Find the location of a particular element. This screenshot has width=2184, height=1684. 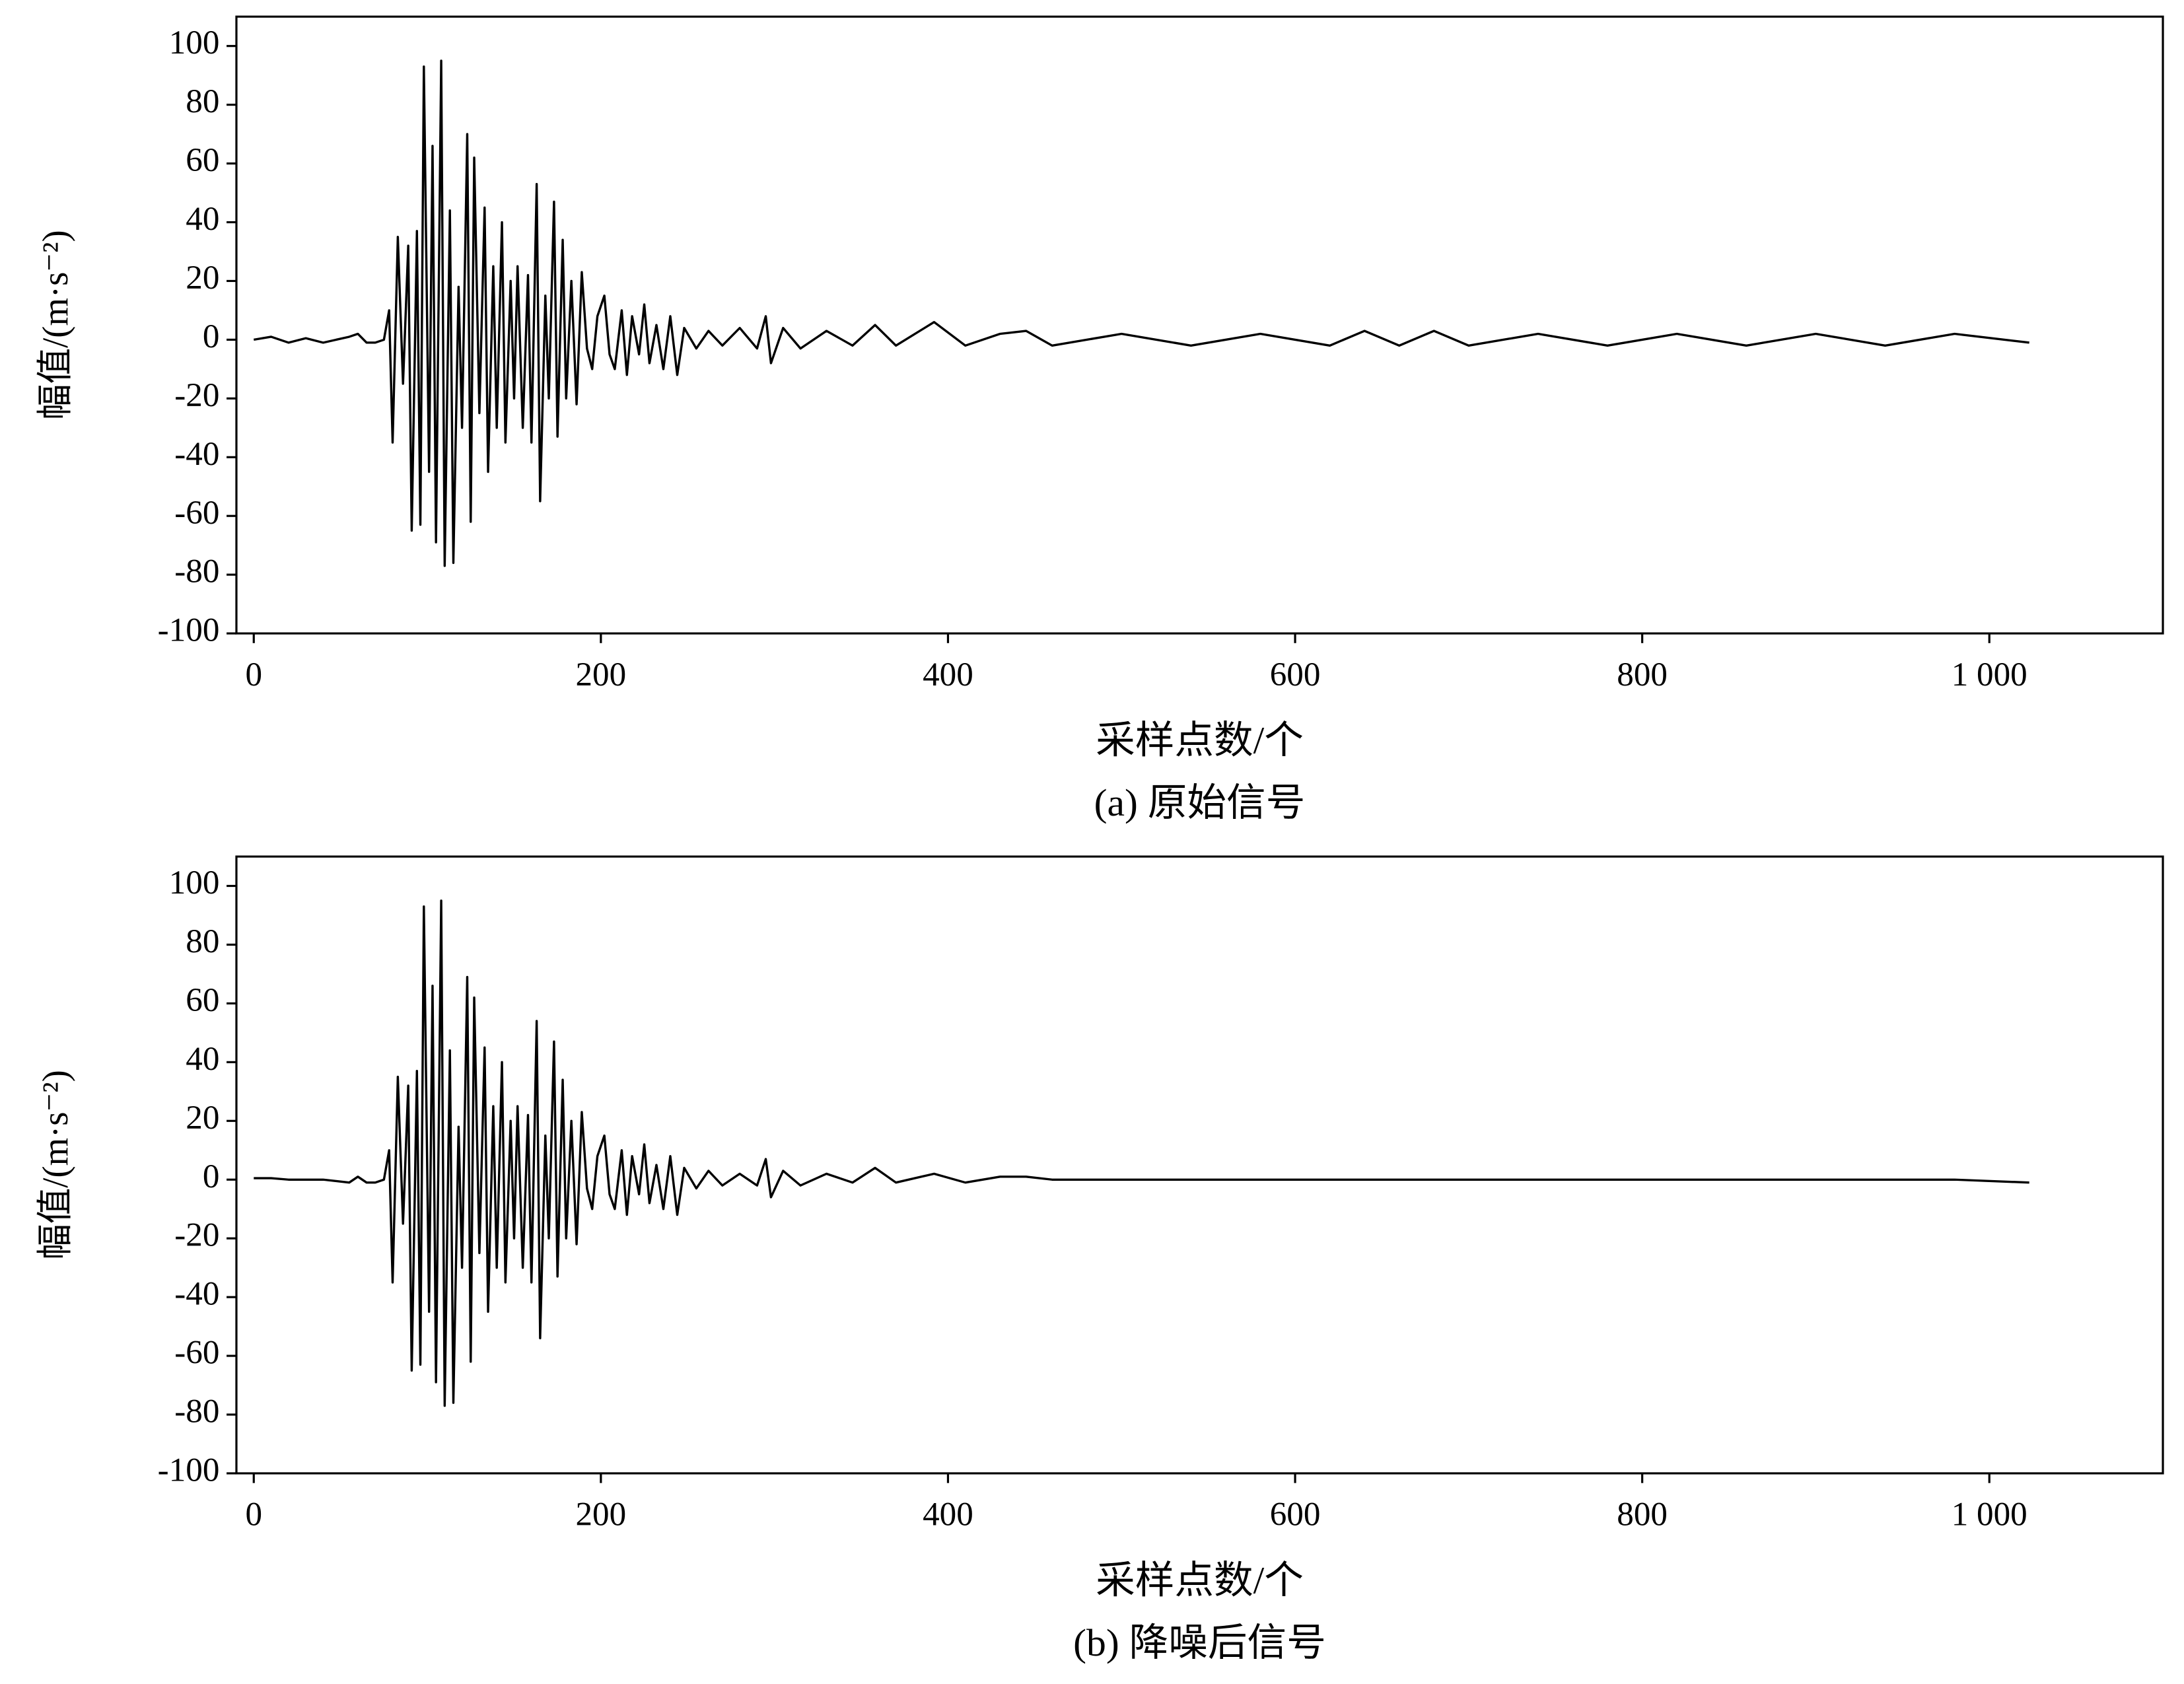

caption: (b) 降噪后信号 is located at coordinates (1199, 1642).